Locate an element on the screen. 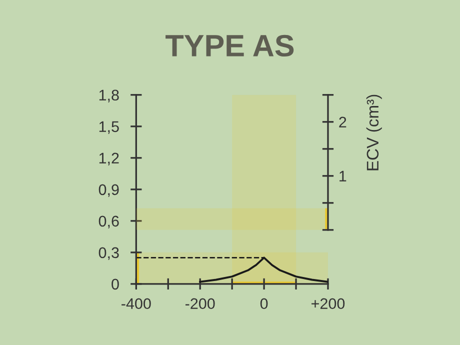 The image size is (460, 345). y2-tick-label: 1 is located at coordinates (343, 176).